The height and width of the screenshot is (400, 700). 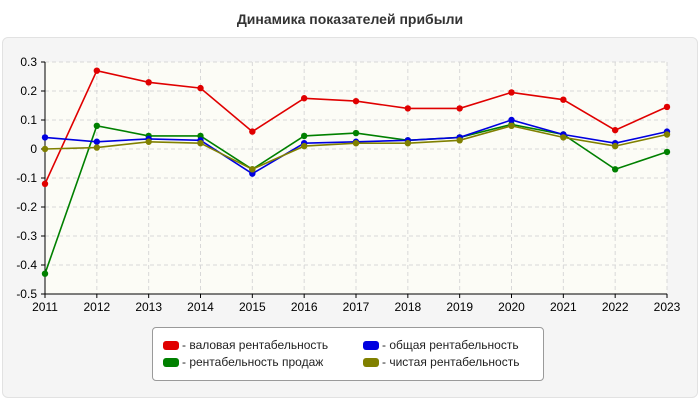 I want to click on y-tick-label: -0.1, so click(x=26, y=178).